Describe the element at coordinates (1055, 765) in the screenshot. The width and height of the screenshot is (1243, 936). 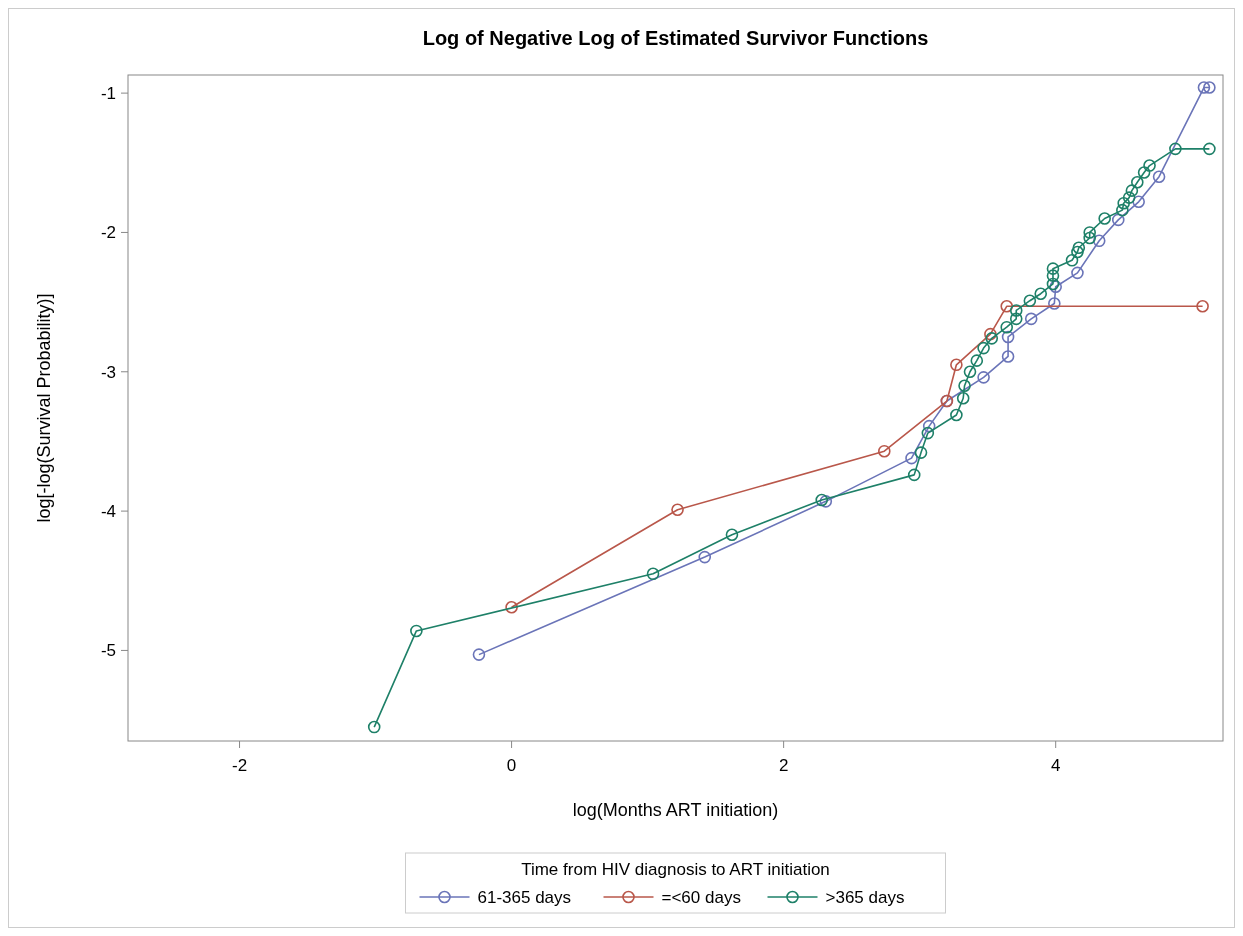
I see `x-tick-label: 4` at that location.